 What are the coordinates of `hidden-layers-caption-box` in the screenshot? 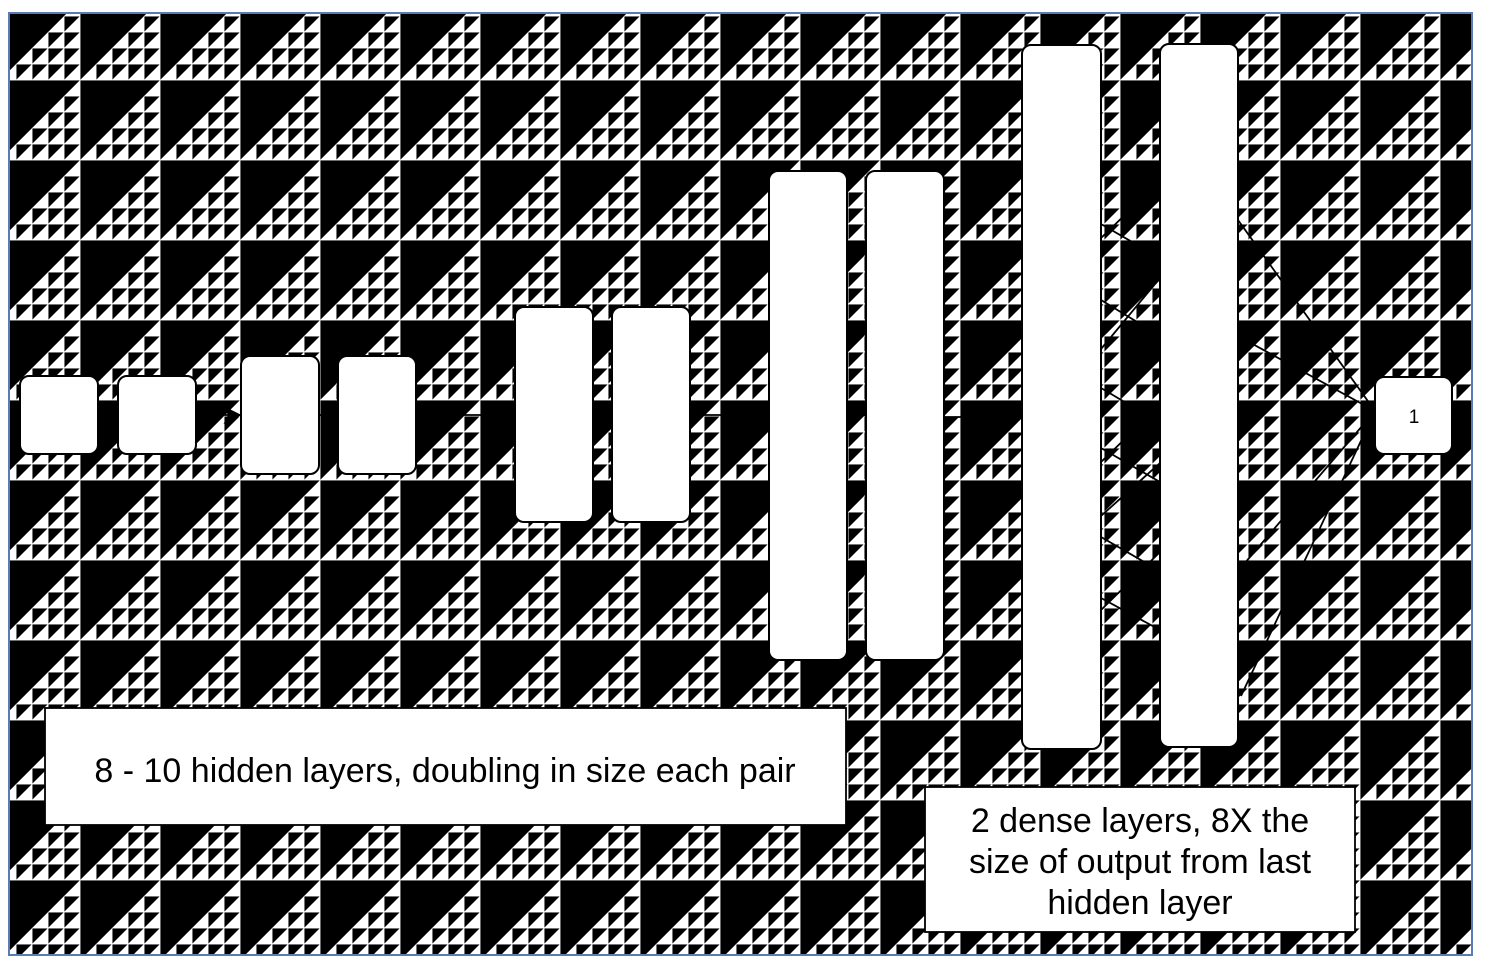 It's located at (445, 766).